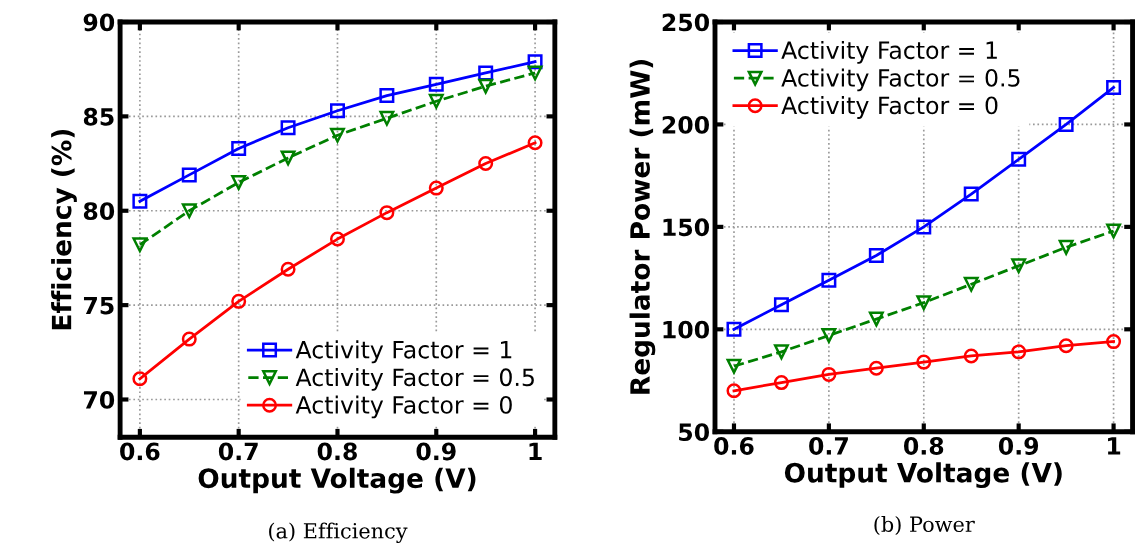  I want to click on y-axis-title: Regulator Power (mW), so click(642, 226).